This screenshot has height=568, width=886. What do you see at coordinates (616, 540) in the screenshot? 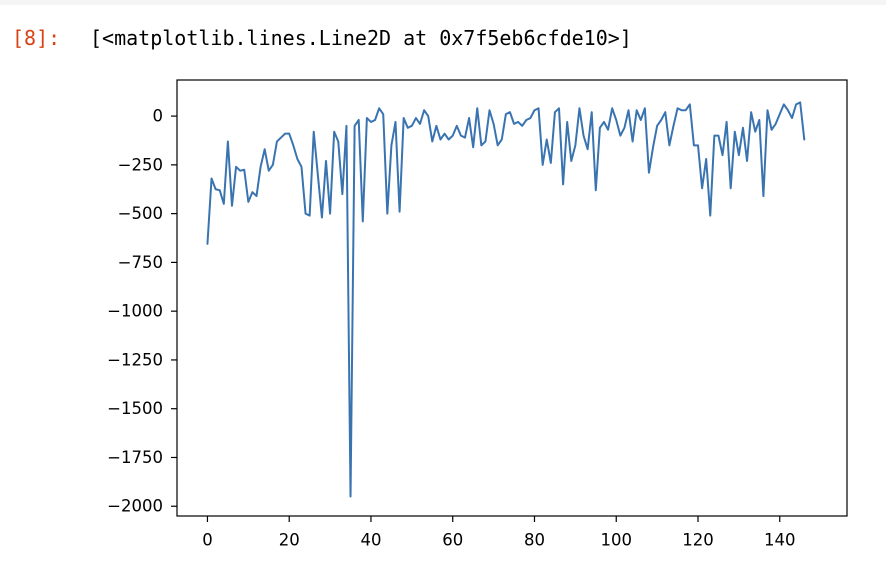
I see `x-tick-label: 100` at bounding box center [616, 540].